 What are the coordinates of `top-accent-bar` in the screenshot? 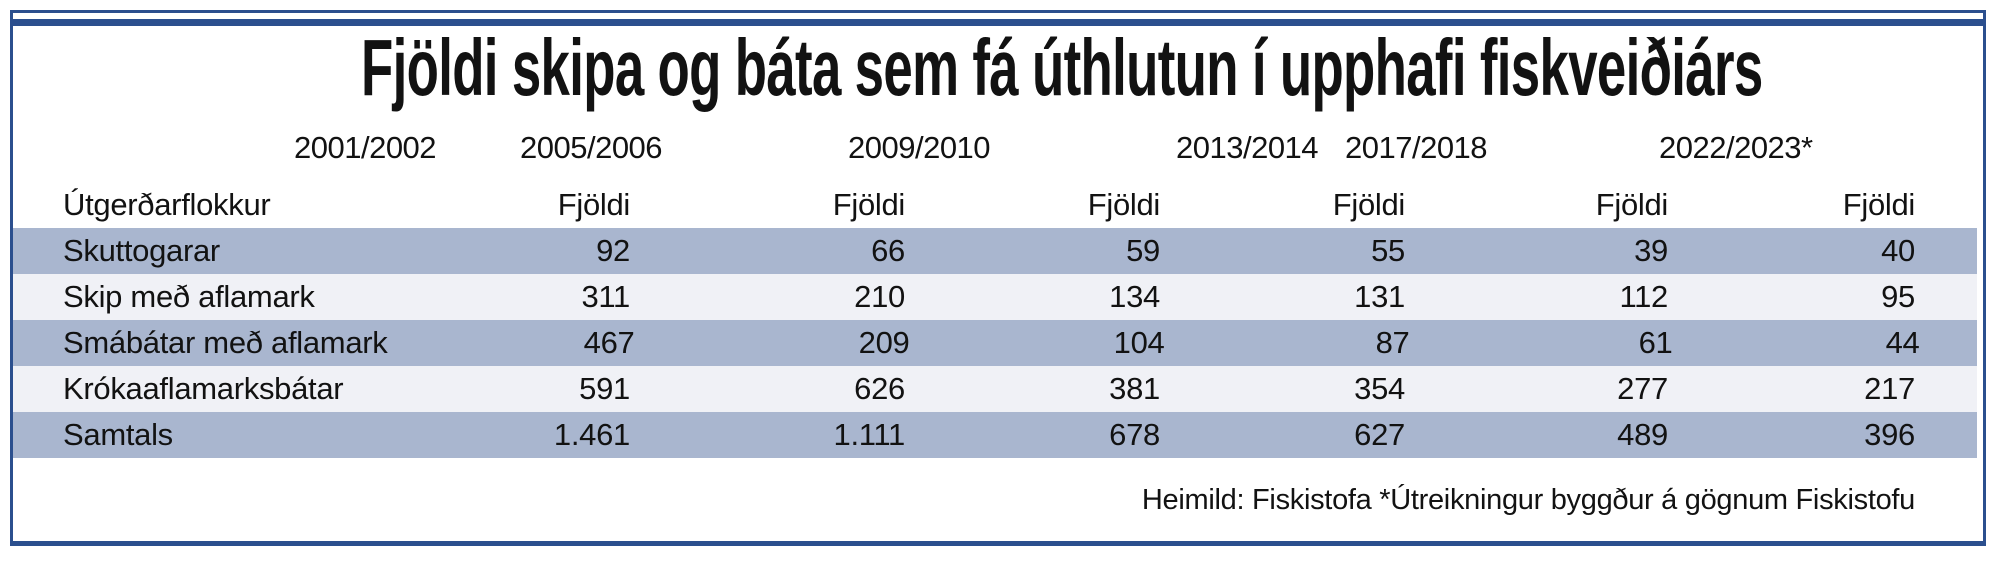 It's located at (998, 22).